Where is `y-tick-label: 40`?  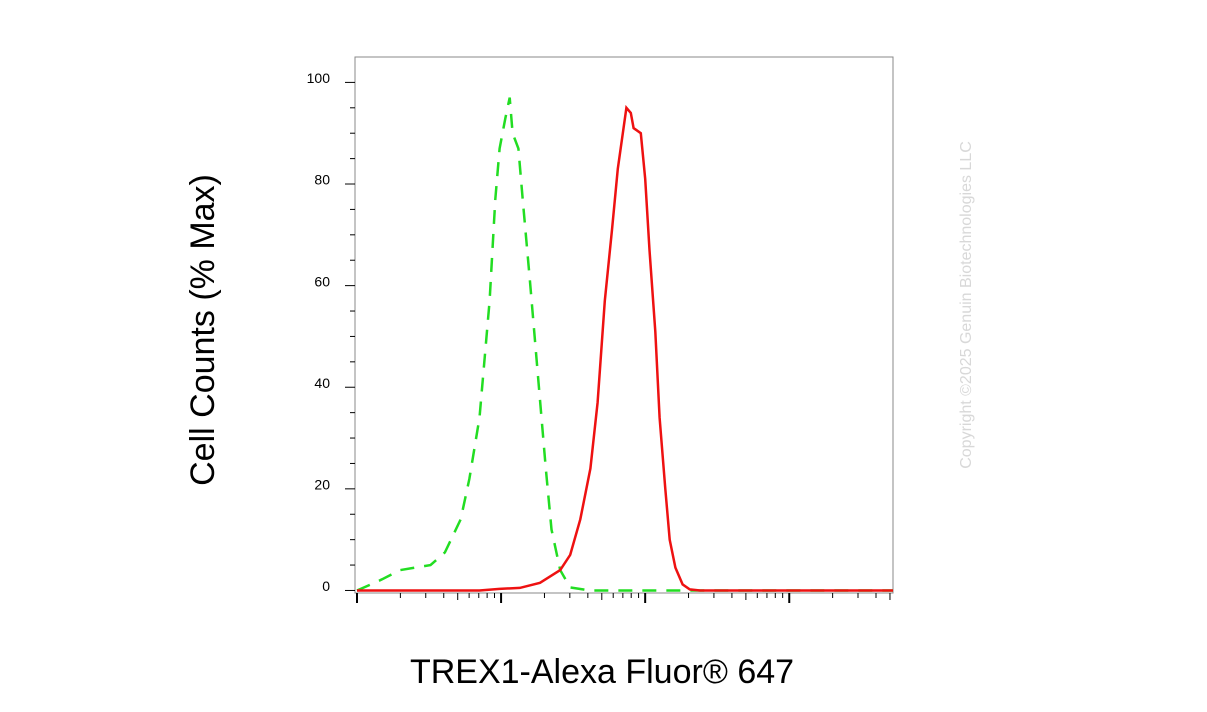
y-tick-label: 40 is located at coordinates (322, 383).